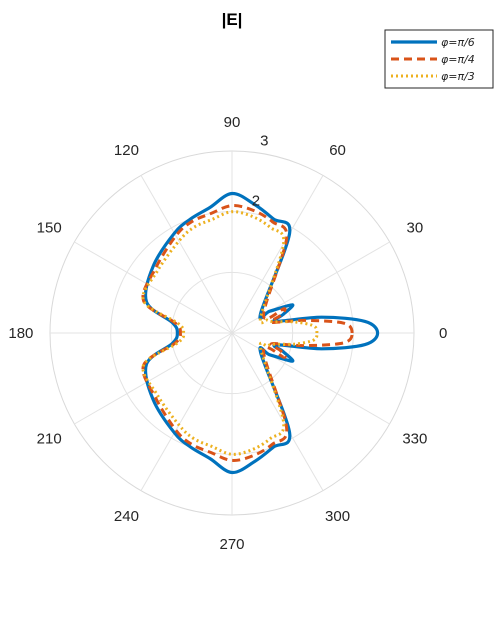 This screenshot has height=633, width=499. I want to click on legend-label: φ=π/4, so click(458, 59).